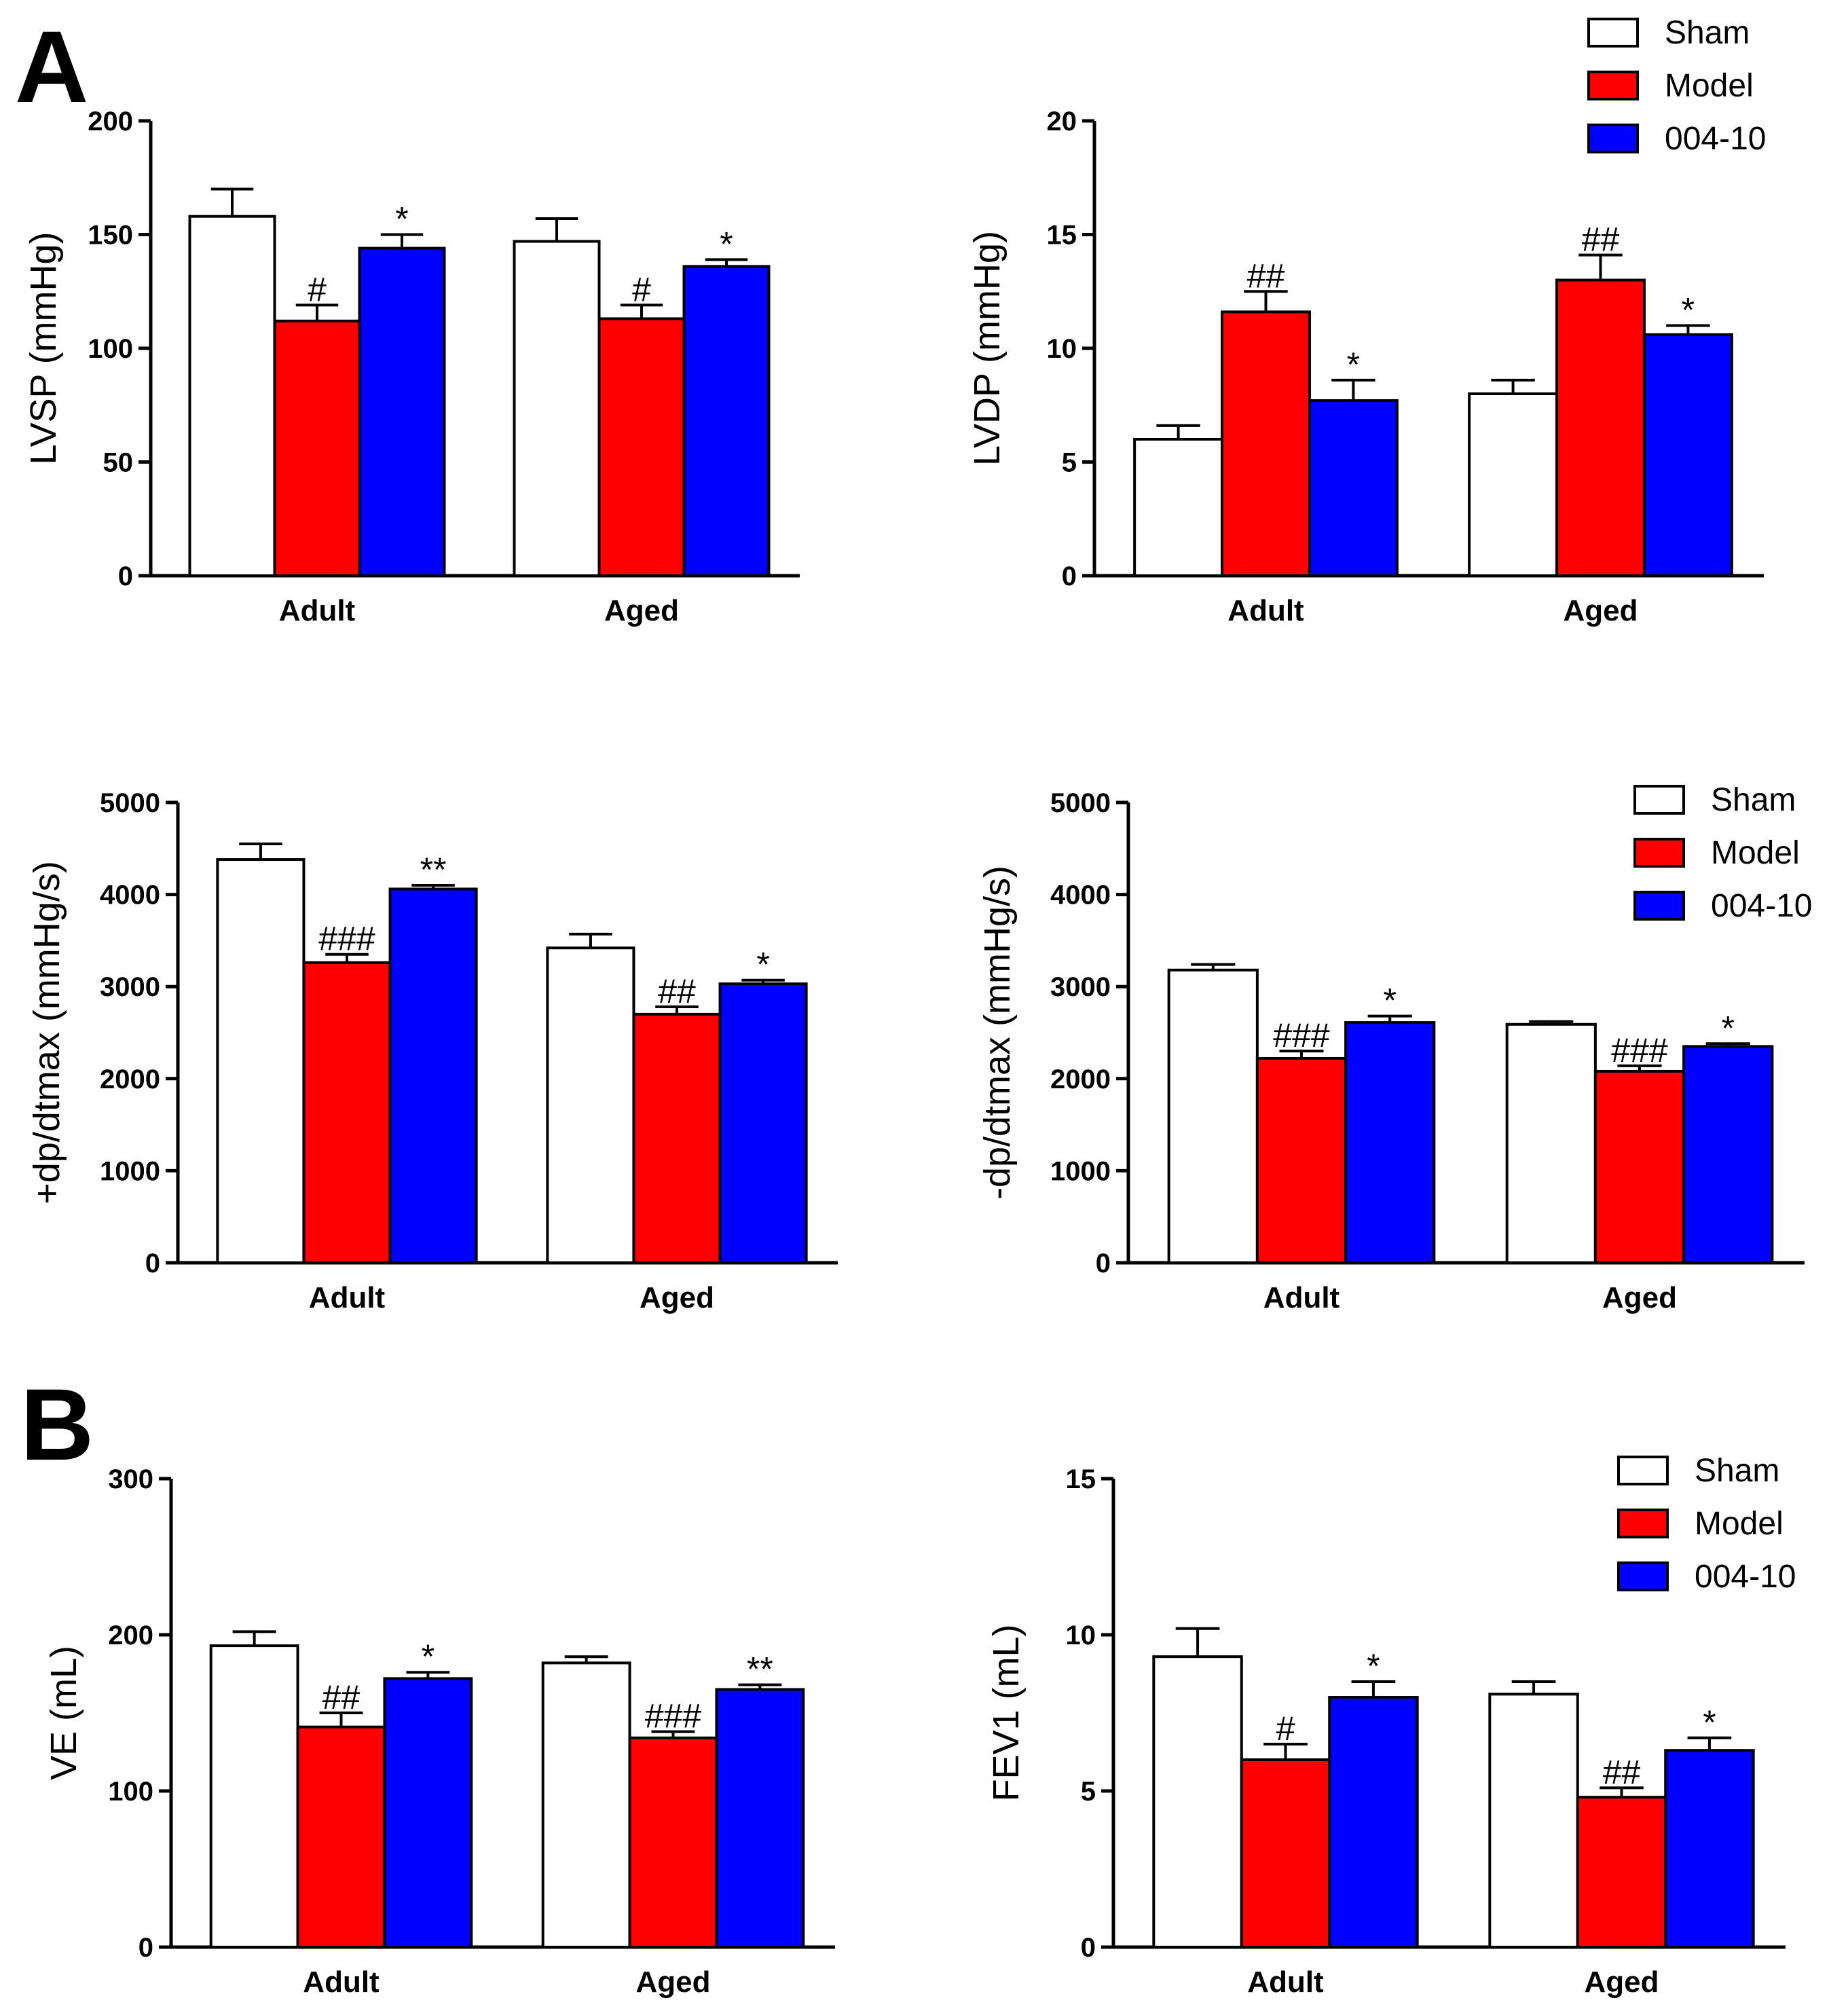 This screenshot has width=1848, height=2015. I want to click on y-axis-title: VE (mL), so click(63, 1713).